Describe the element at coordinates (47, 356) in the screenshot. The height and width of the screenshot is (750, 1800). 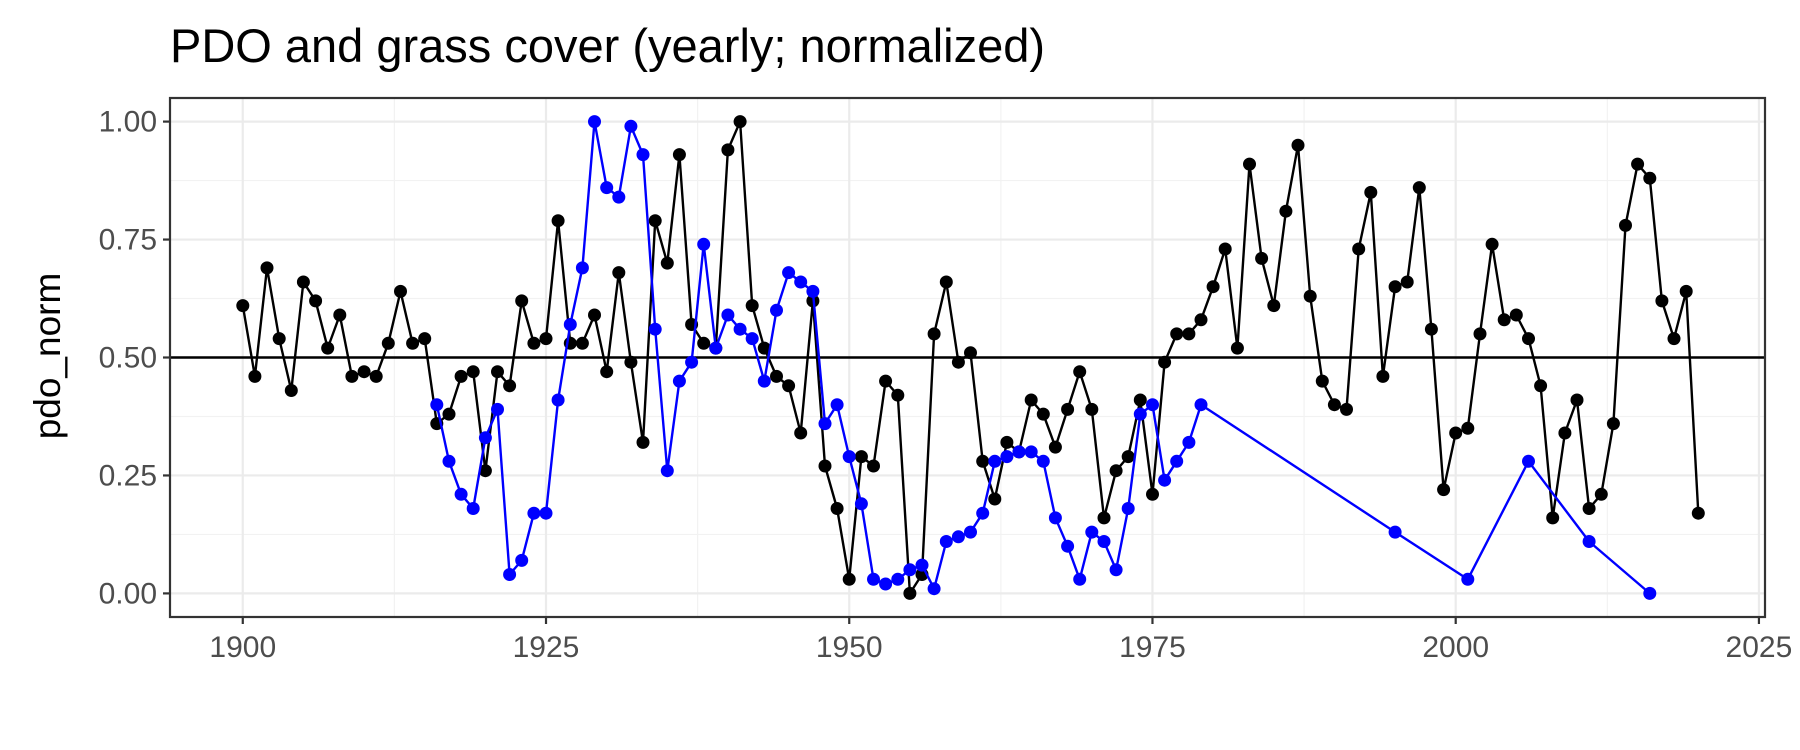
I see `y-axis-title: pdo_norm` at that location.